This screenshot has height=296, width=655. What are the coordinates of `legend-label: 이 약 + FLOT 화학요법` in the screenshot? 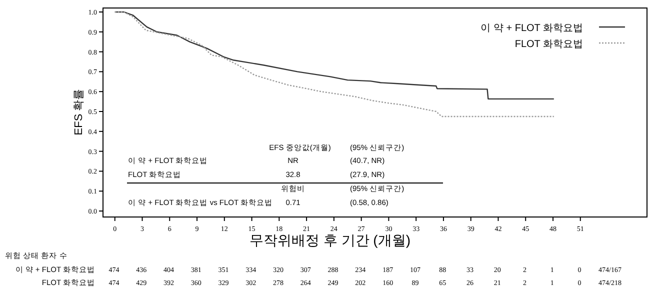 It's located at (531, 28).